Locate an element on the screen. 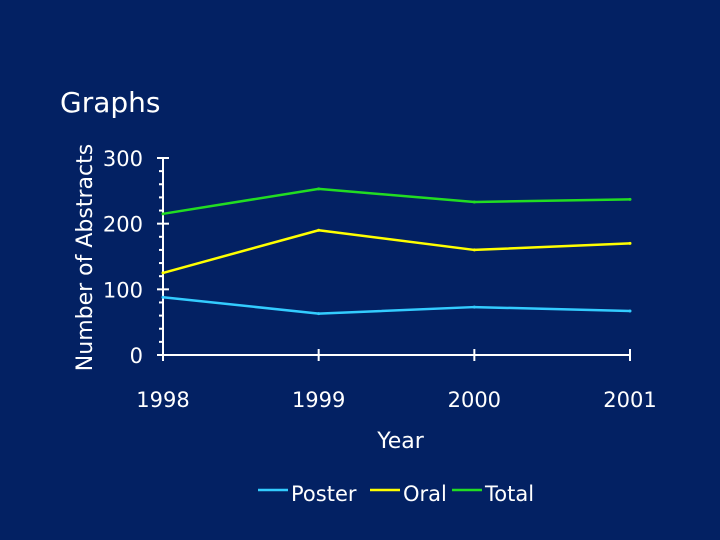 This screenshot has width=720, height=540. slide-title: Graphs is located at coordinates (110, 102).